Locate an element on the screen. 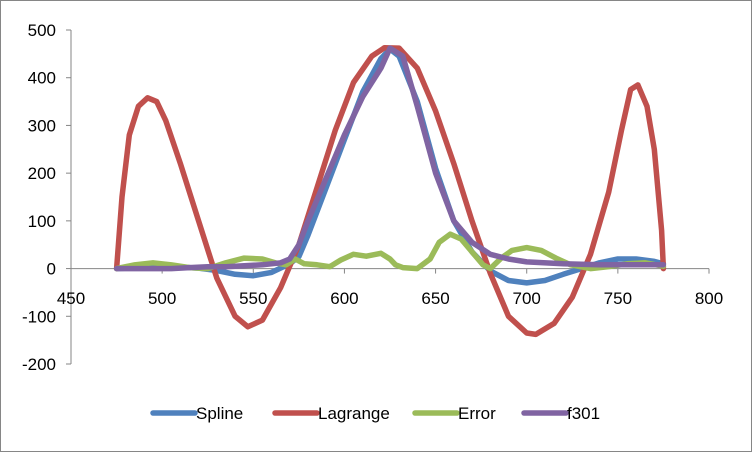 Image resolution: width=752 pixels, height=452 pixels. y-tick-label: 300 is located at coordinates (42, 125).